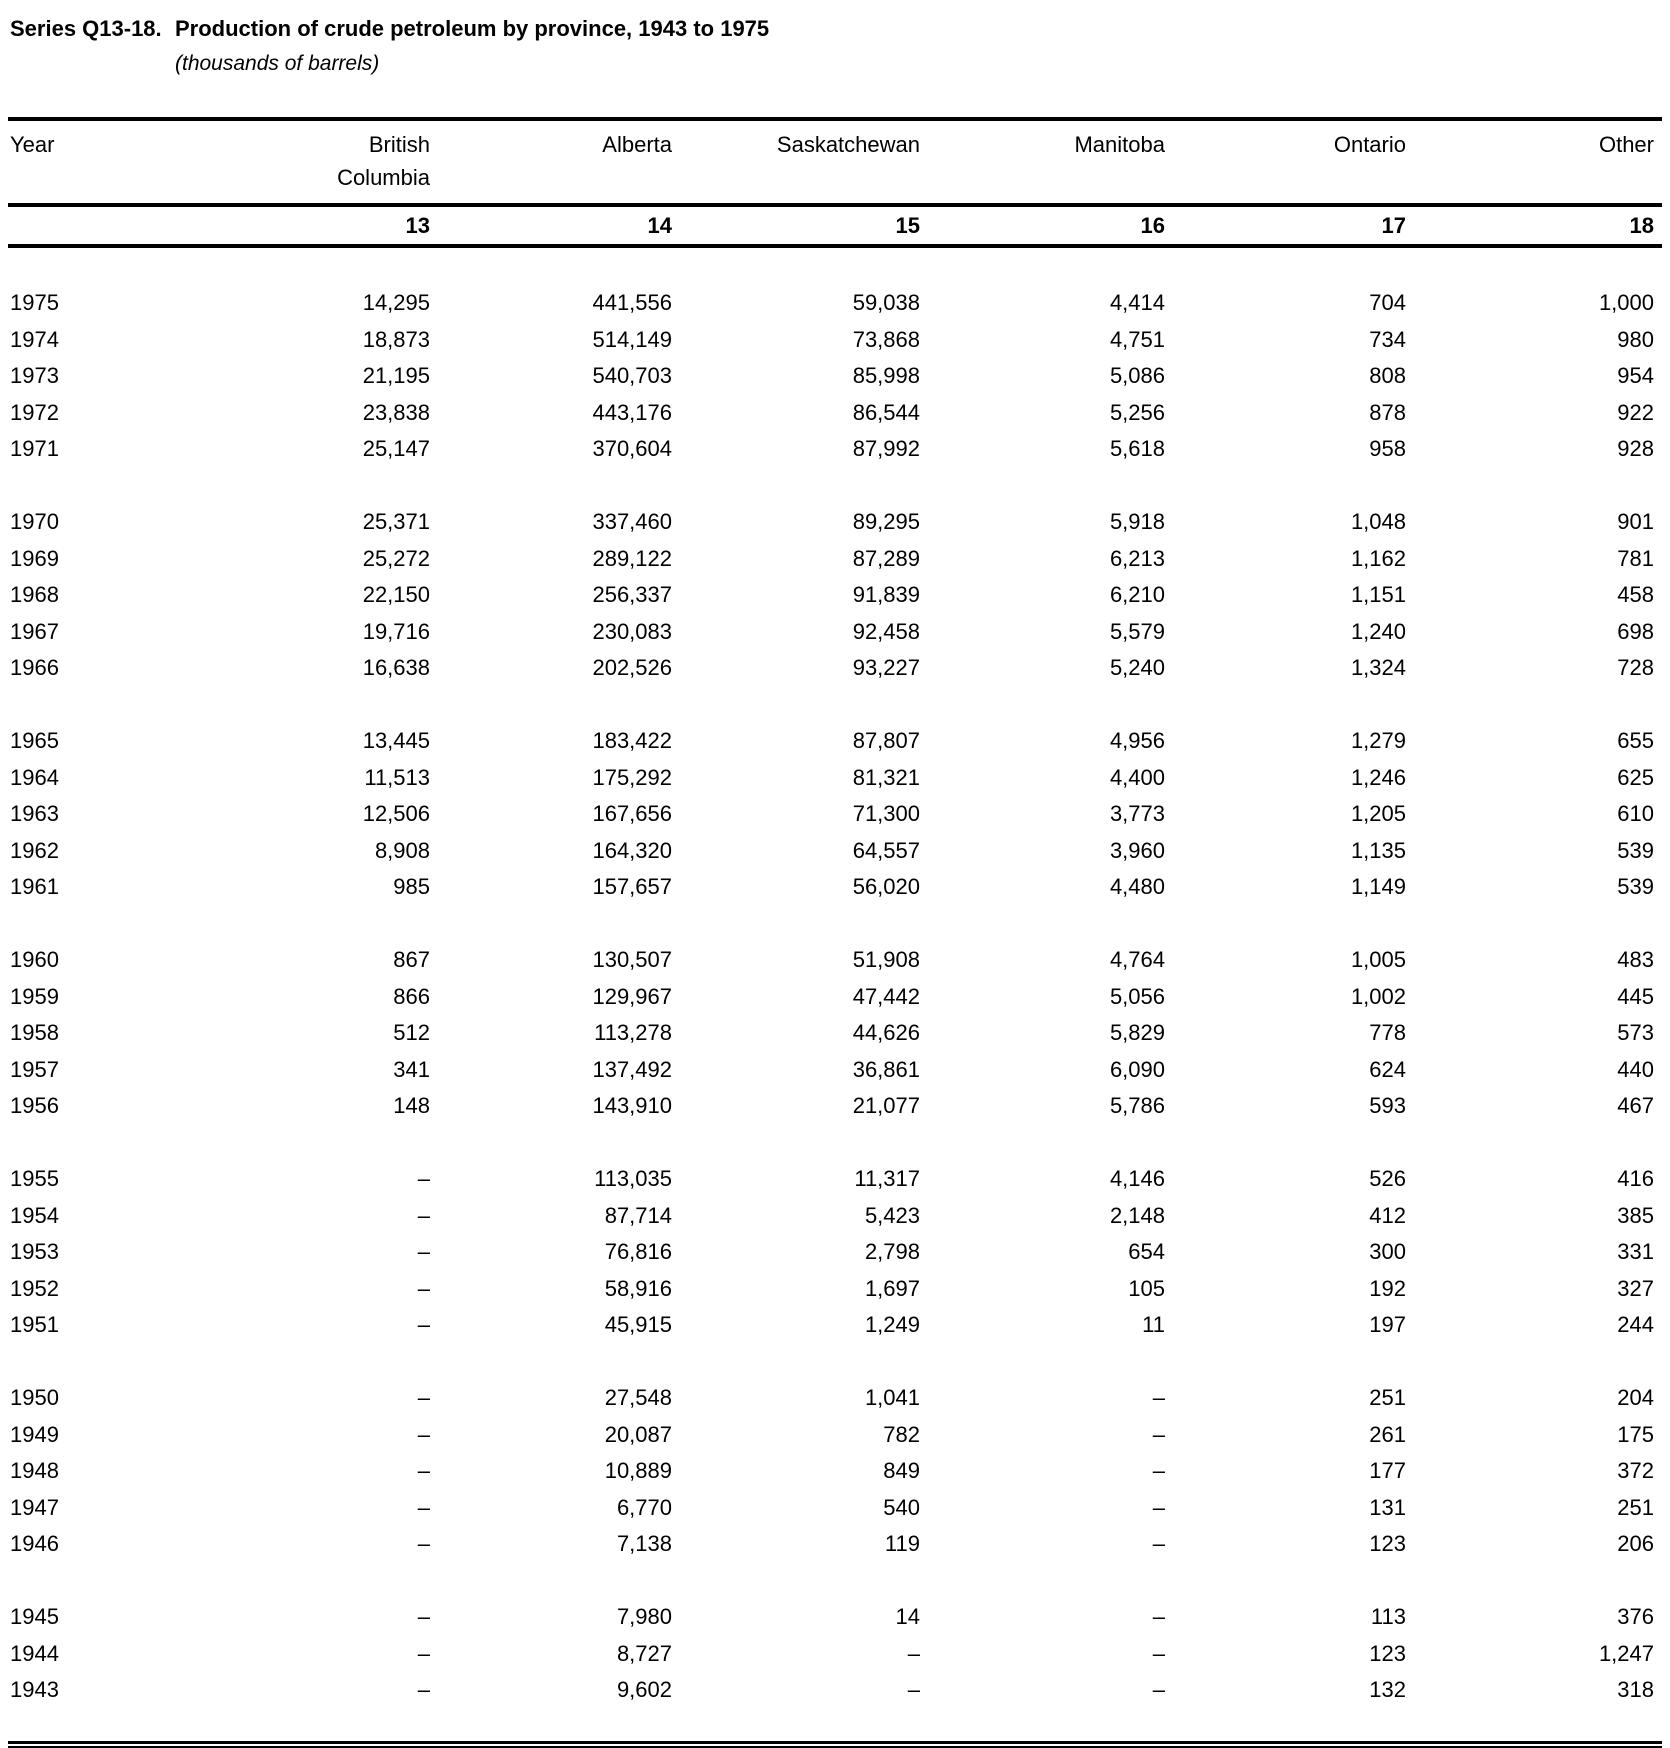  What do you see at coordinates (632, 741) in the screenshot?
I see `cell-alberta: 183,422` at bounding box center [632, 741].